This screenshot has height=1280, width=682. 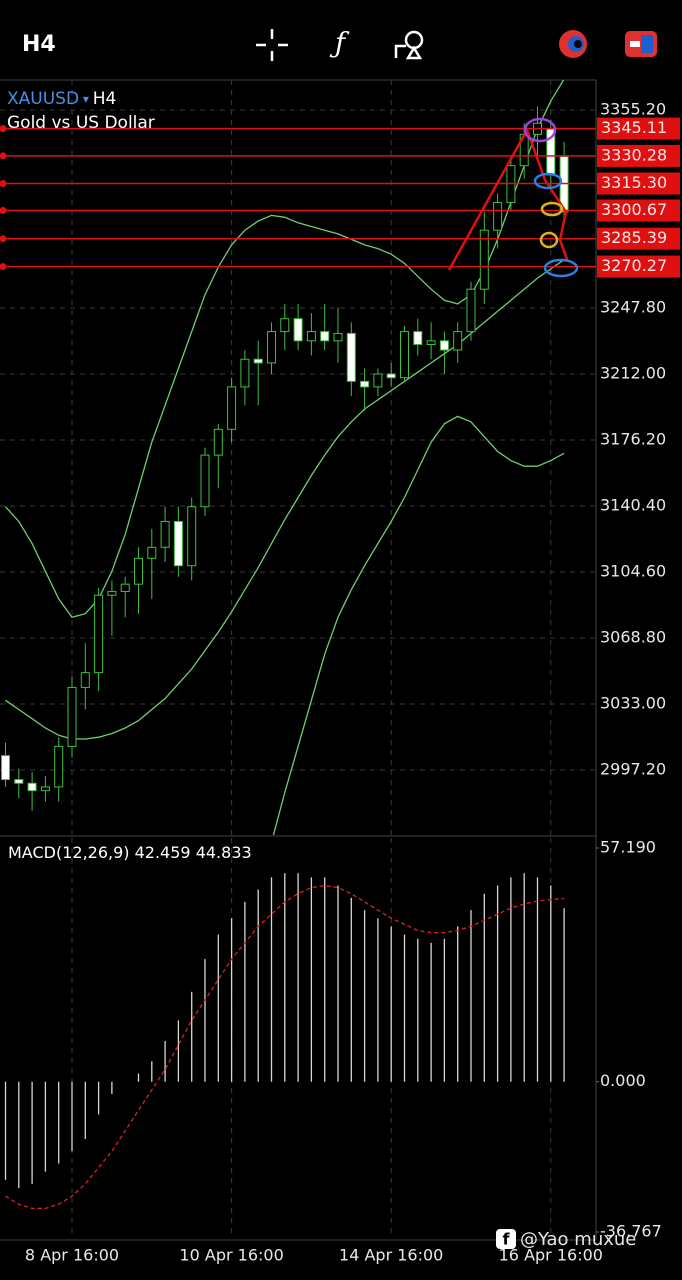 I want to click on objects-icon, so click(x=409, y=45).